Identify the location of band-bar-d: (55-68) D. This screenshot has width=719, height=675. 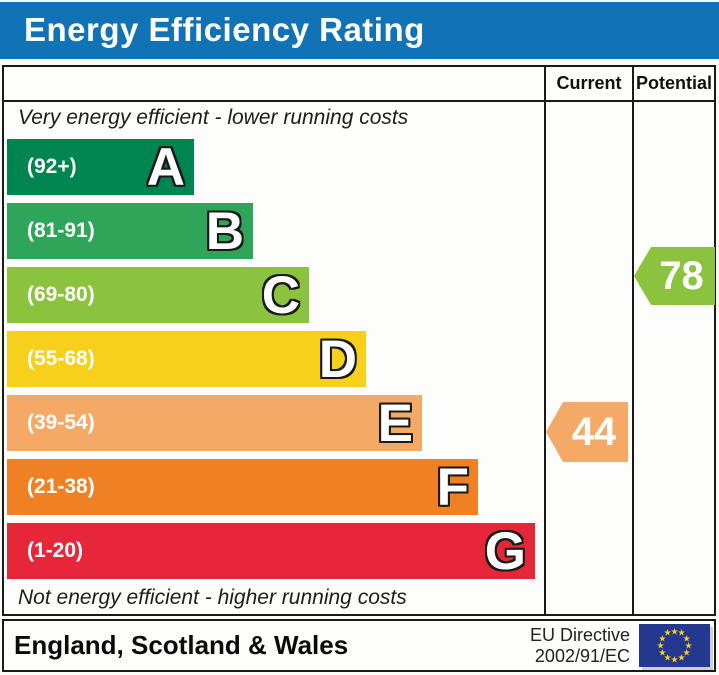
(186, 359).